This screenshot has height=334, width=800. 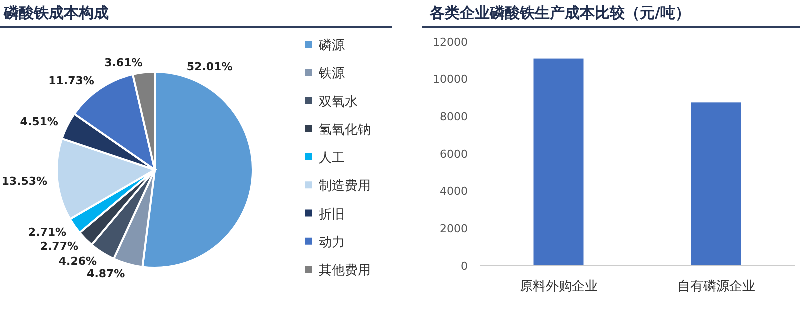 What do you see at coordinates (345, 271) in the screenshot?
I see `legend-label: 其他费用` at bounding box center [345, 271].